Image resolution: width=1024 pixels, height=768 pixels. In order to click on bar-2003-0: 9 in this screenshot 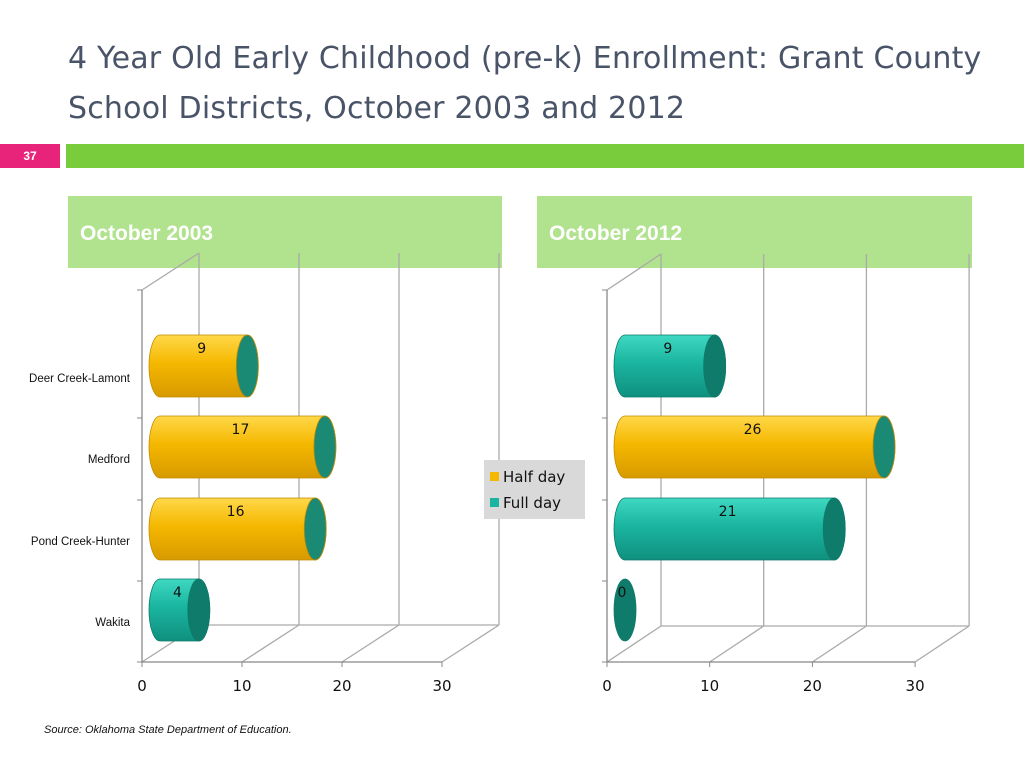, I will do `click(203, 366)`.